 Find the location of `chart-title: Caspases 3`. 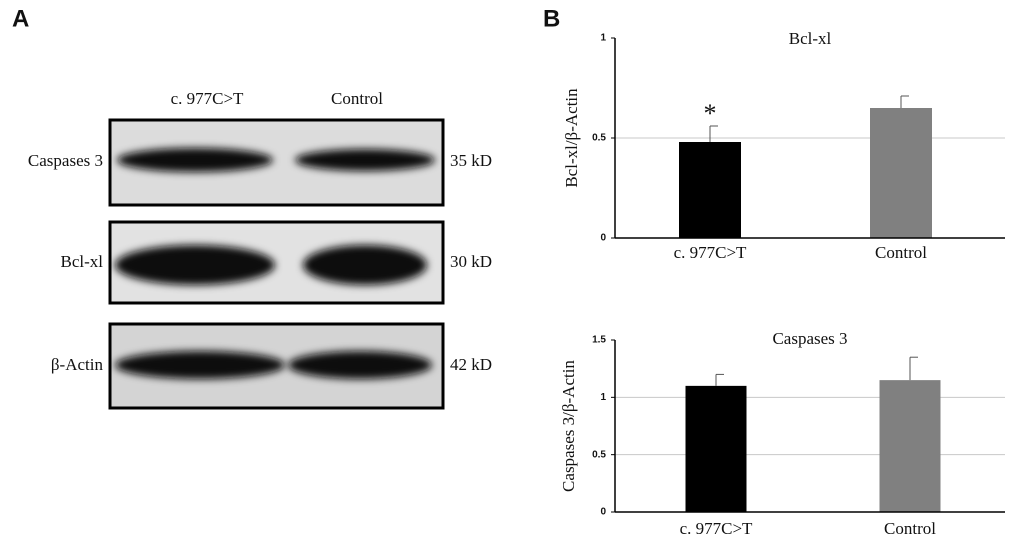

chart-title: Caspases 3 is located at coordinates (809, 338).